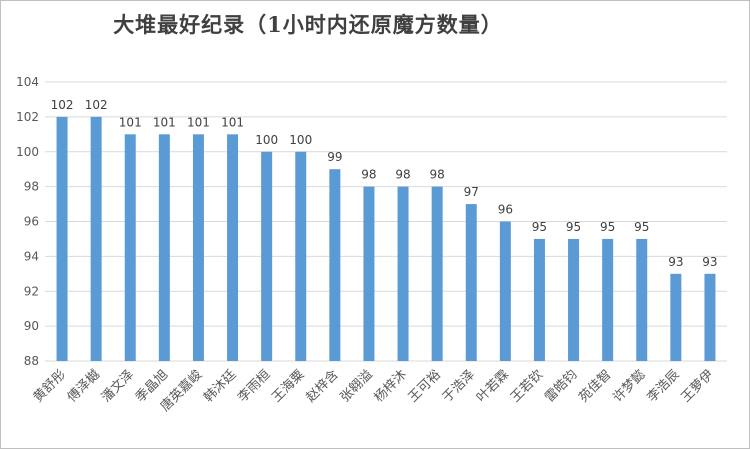  I want to click on category-label: 王萝伊, so click(698, 386).